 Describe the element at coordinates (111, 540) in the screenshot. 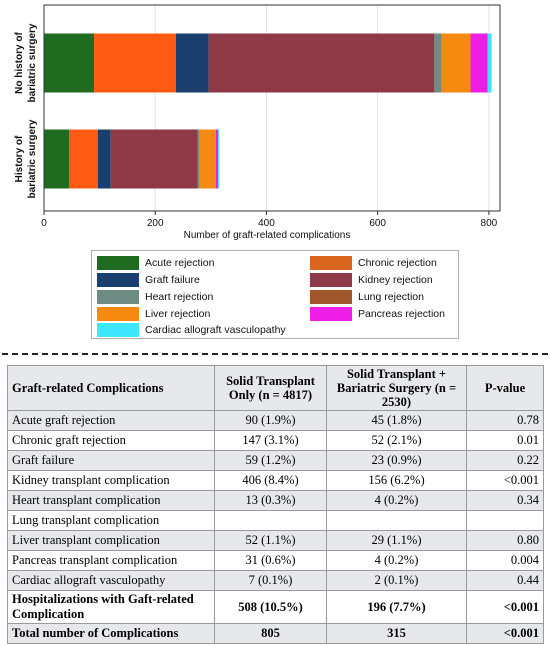

I see `cell-complication: Liver transplant complication` at that location.